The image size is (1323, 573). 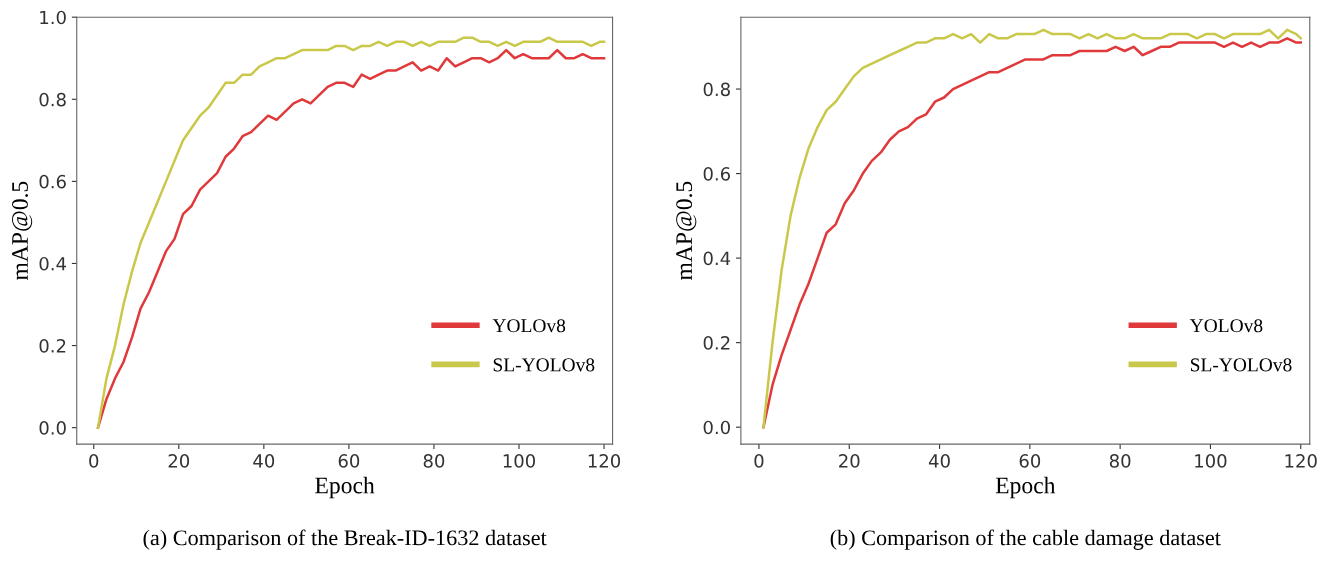 What do you see at coordinates (1025, 539) in the screenshot?
I see `text: (b) Comparison of the cable damage dataset` at bounding box center [1025, 539].